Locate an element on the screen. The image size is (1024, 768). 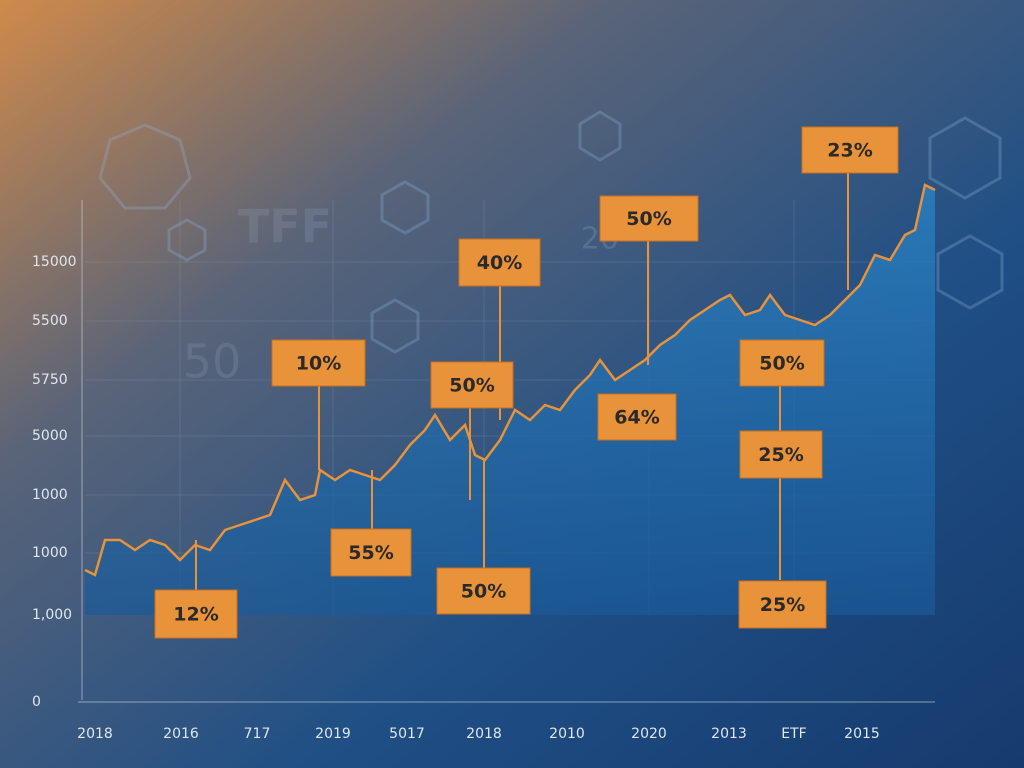
x-tick-label: ETF is located at coordinates (793, 734).